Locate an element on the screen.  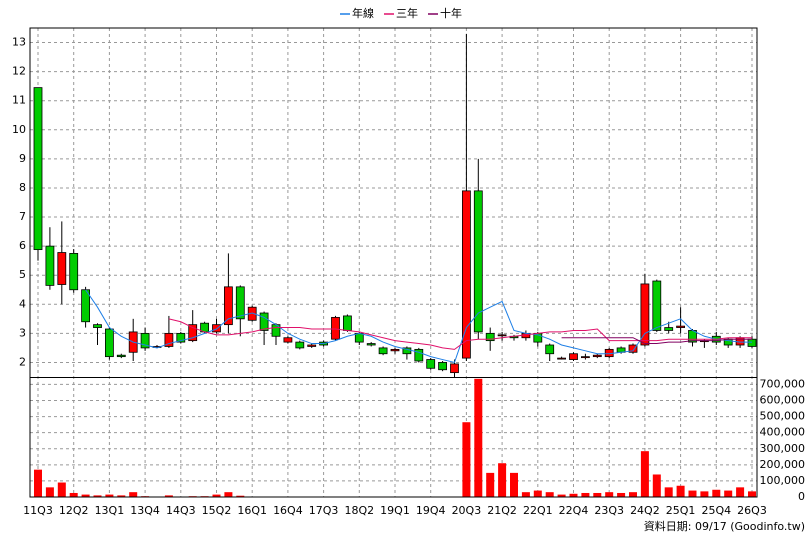
legend-label: 三年 is located at coordinates (407, 13).